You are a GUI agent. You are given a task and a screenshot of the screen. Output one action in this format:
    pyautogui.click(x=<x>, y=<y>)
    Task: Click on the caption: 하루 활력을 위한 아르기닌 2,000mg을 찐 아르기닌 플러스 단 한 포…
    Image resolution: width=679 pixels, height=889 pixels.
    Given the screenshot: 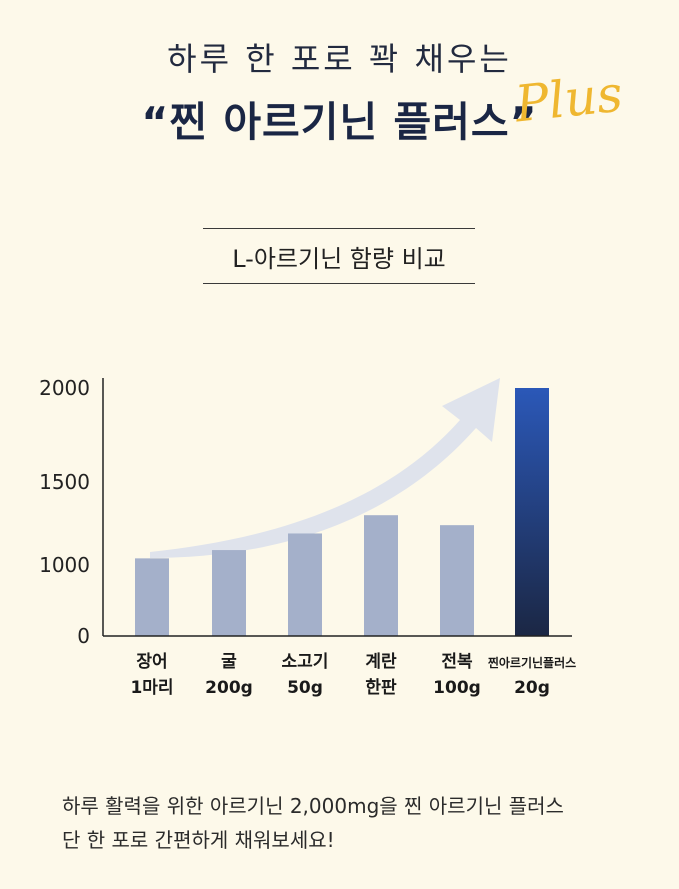 What is the action you would take?
    pyautogui.click(x=362, y=823)
    